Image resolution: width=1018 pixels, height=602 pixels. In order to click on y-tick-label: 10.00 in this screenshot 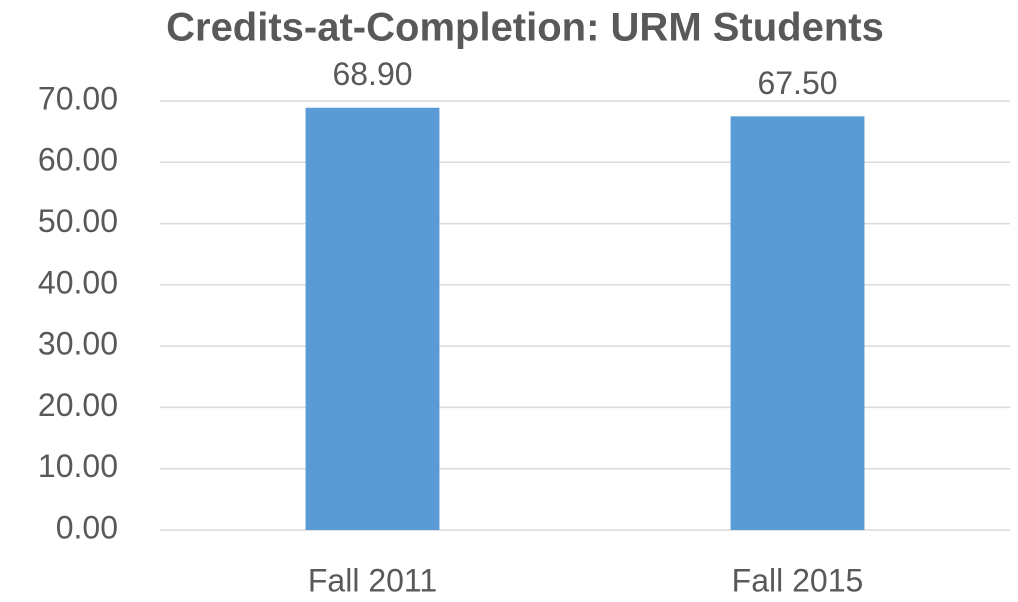, I will do `click(78, 466)`.